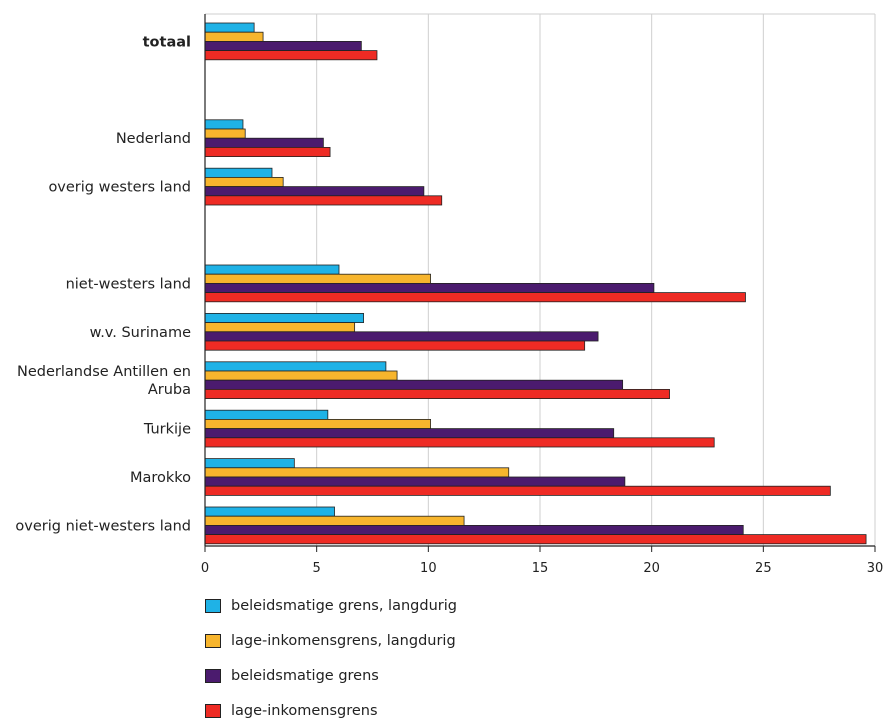 The height and width of the screenshot is (725, 890). Describe the element at coordinates (875, 568) in the screenshot. I see `x-tick-label-6: 30` at that location.